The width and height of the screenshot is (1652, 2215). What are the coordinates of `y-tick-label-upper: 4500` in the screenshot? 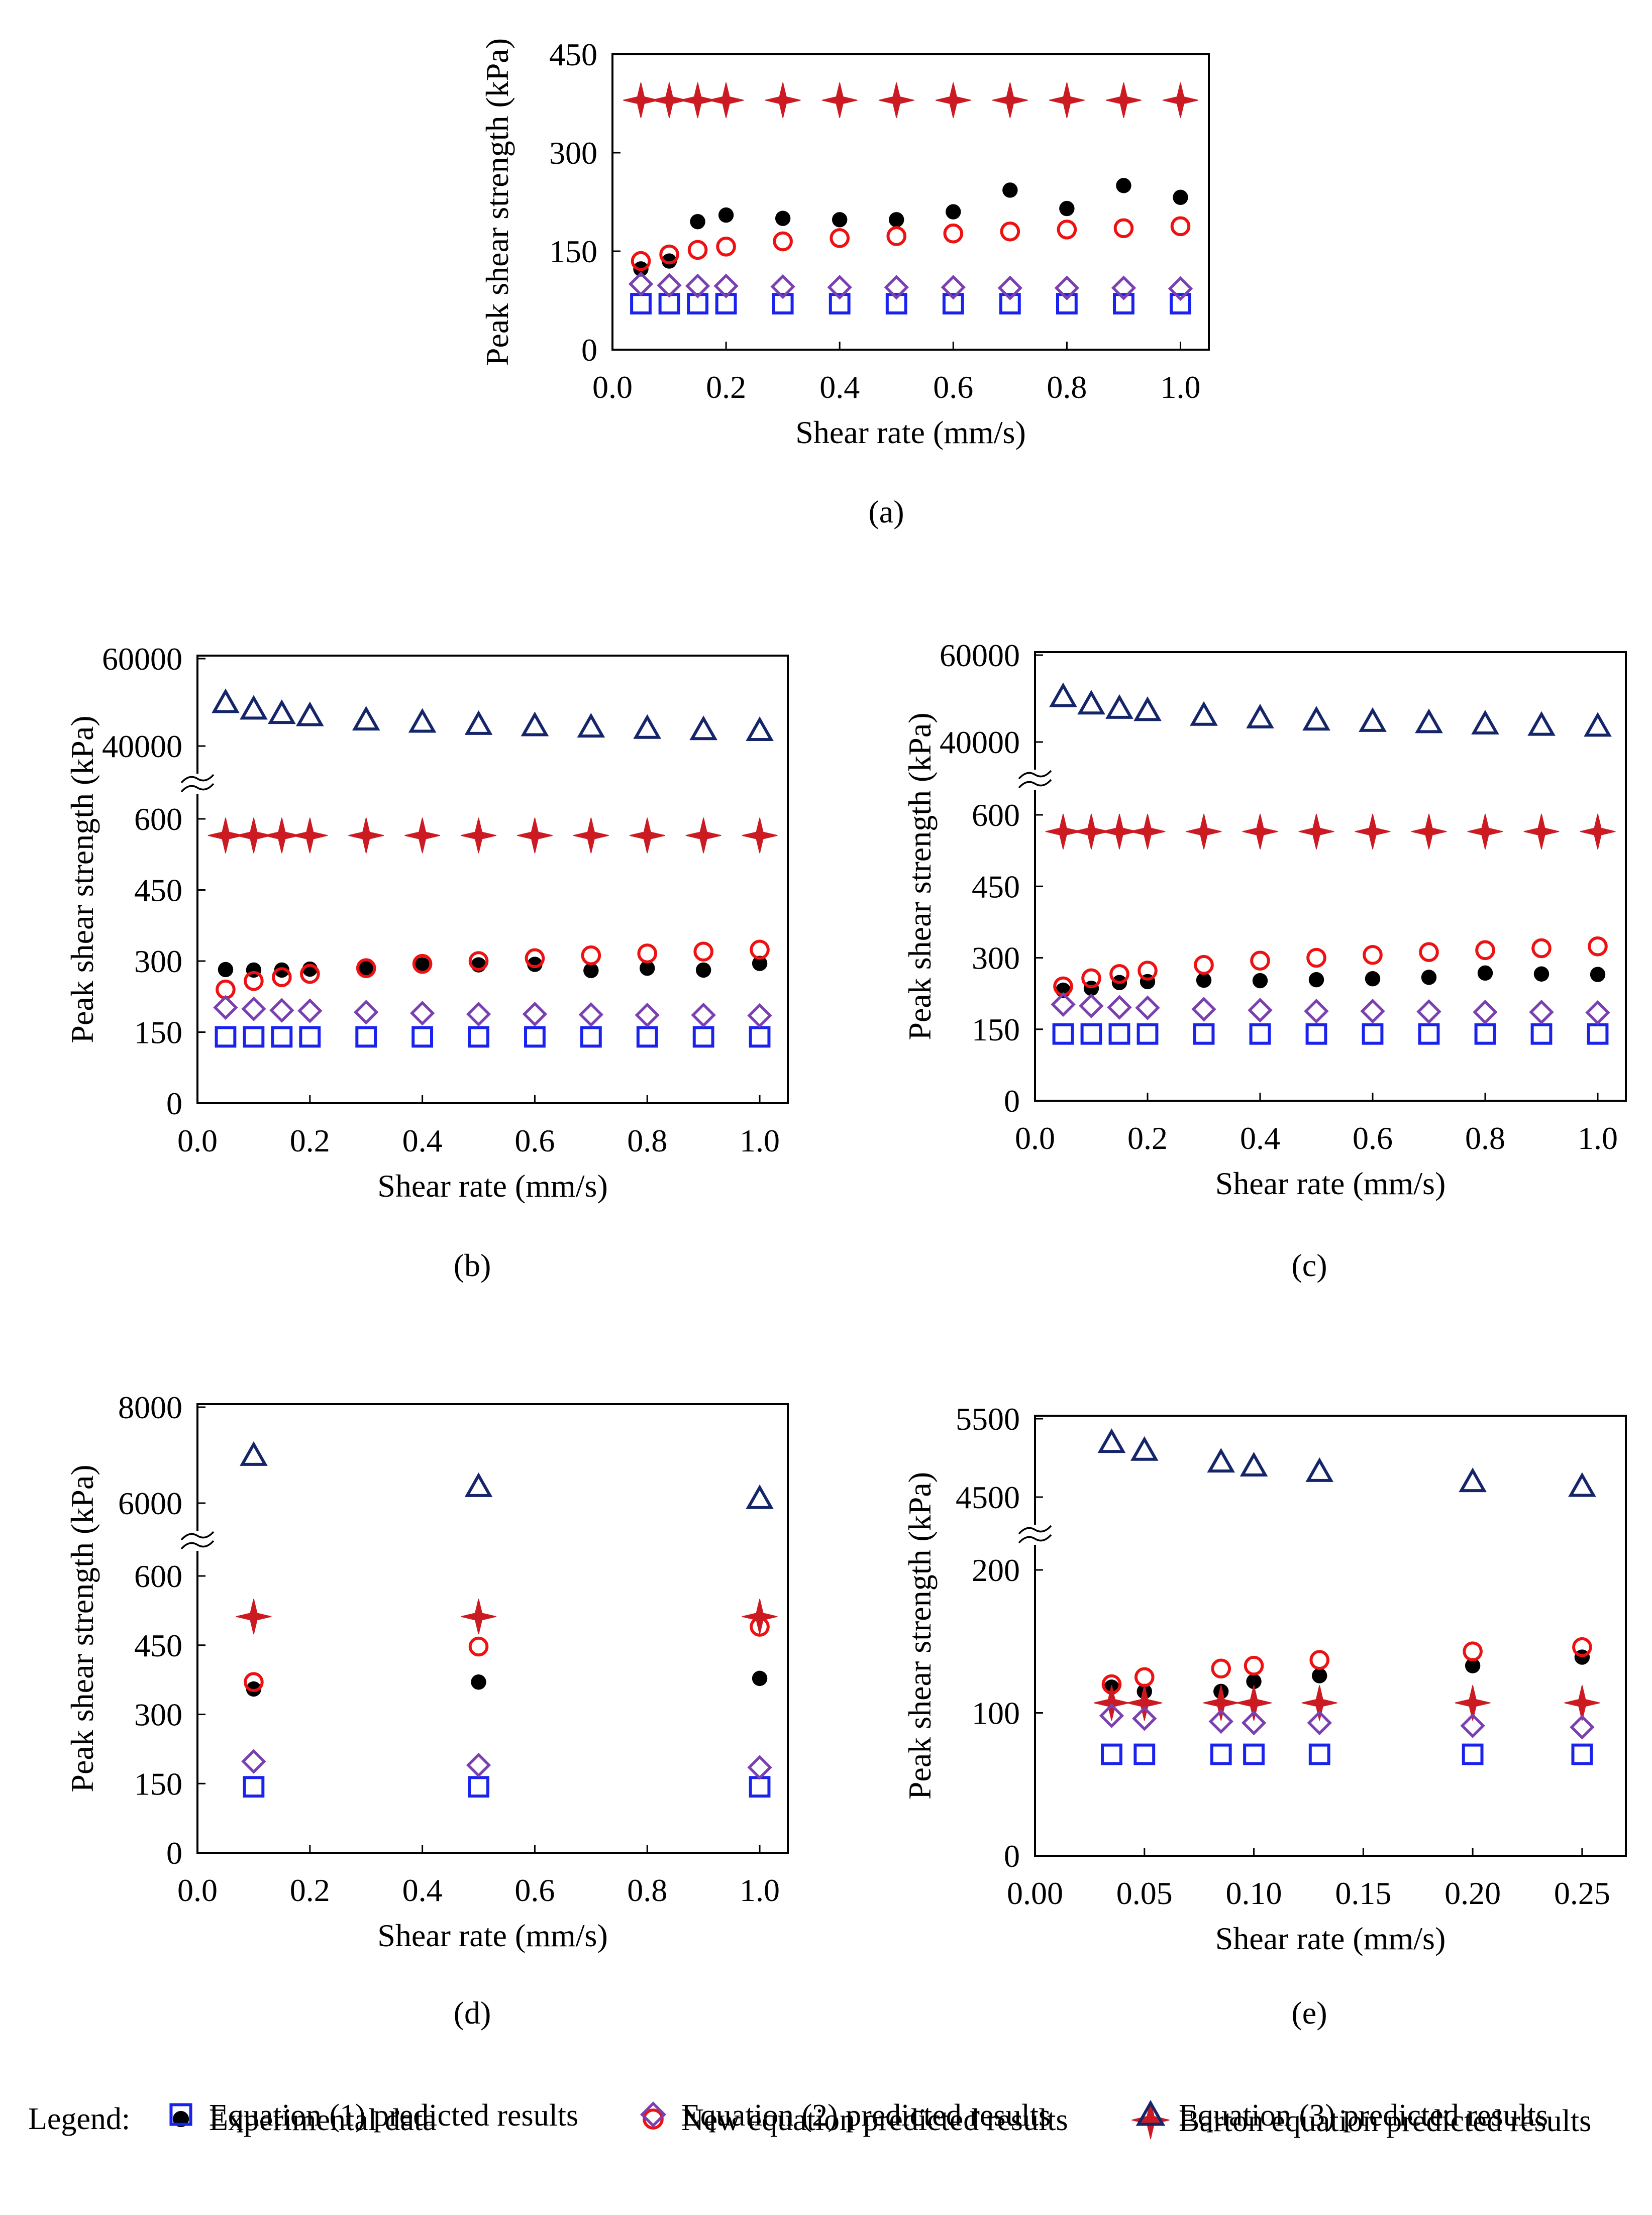 It's located at (988, 1497).